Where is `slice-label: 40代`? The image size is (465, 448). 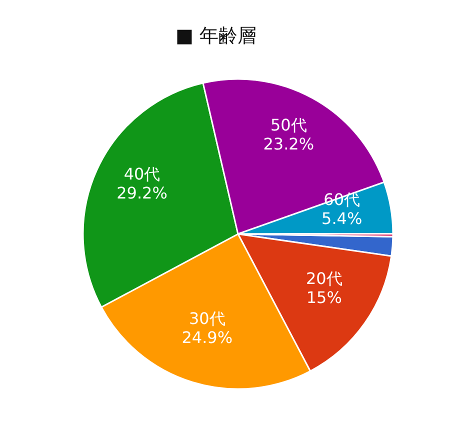 slice-label: 40代 is located at coordinates (142, 174).